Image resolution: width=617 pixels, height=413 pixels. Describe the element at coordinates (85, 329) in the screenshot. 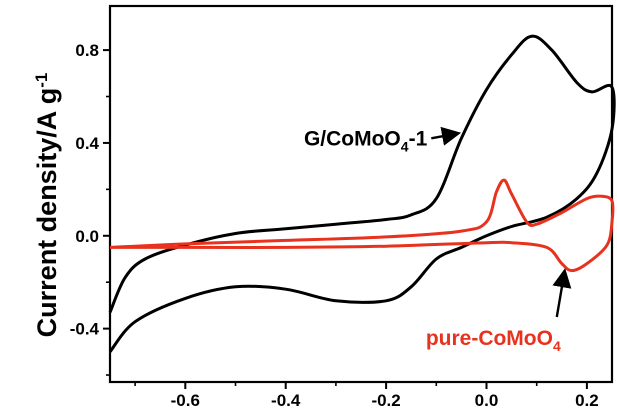

I see `y-tick-label: -0.4` at that location.